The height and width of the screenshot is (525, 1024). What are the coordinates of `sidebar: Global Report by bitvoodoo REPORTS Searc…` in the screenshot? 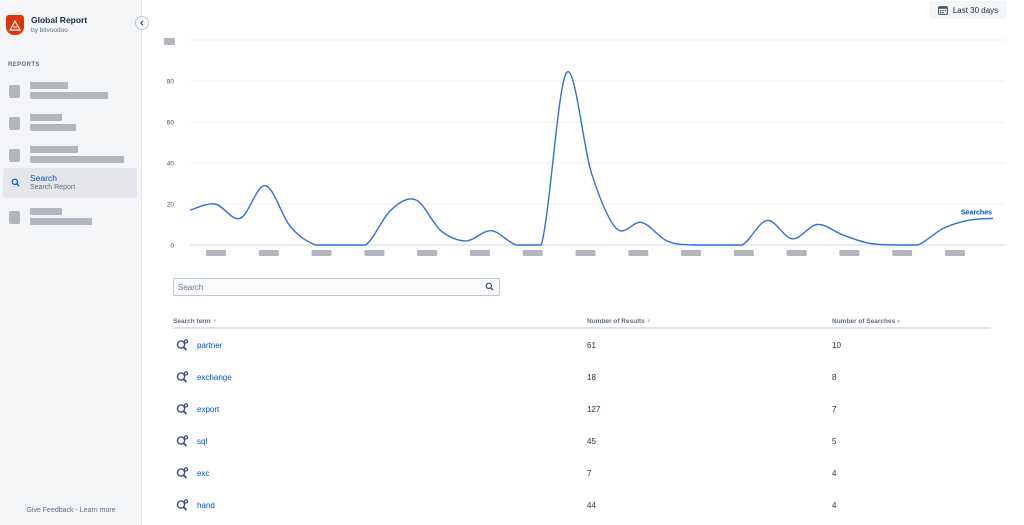 It's located at (71, 262).